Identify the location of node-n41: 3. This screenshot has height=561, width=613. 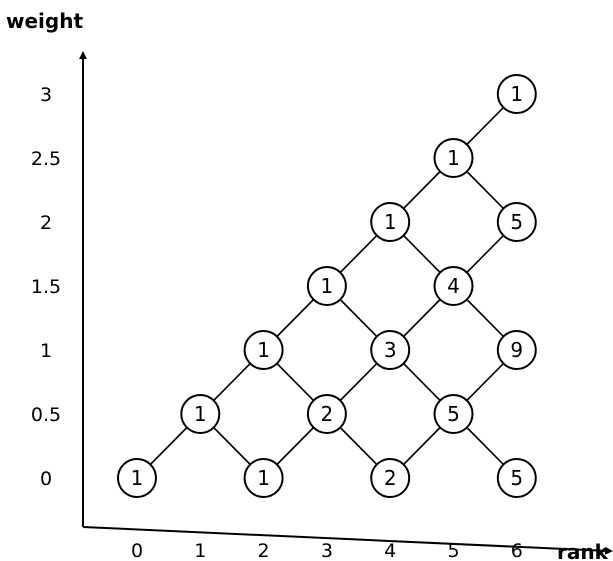
(390, 350).